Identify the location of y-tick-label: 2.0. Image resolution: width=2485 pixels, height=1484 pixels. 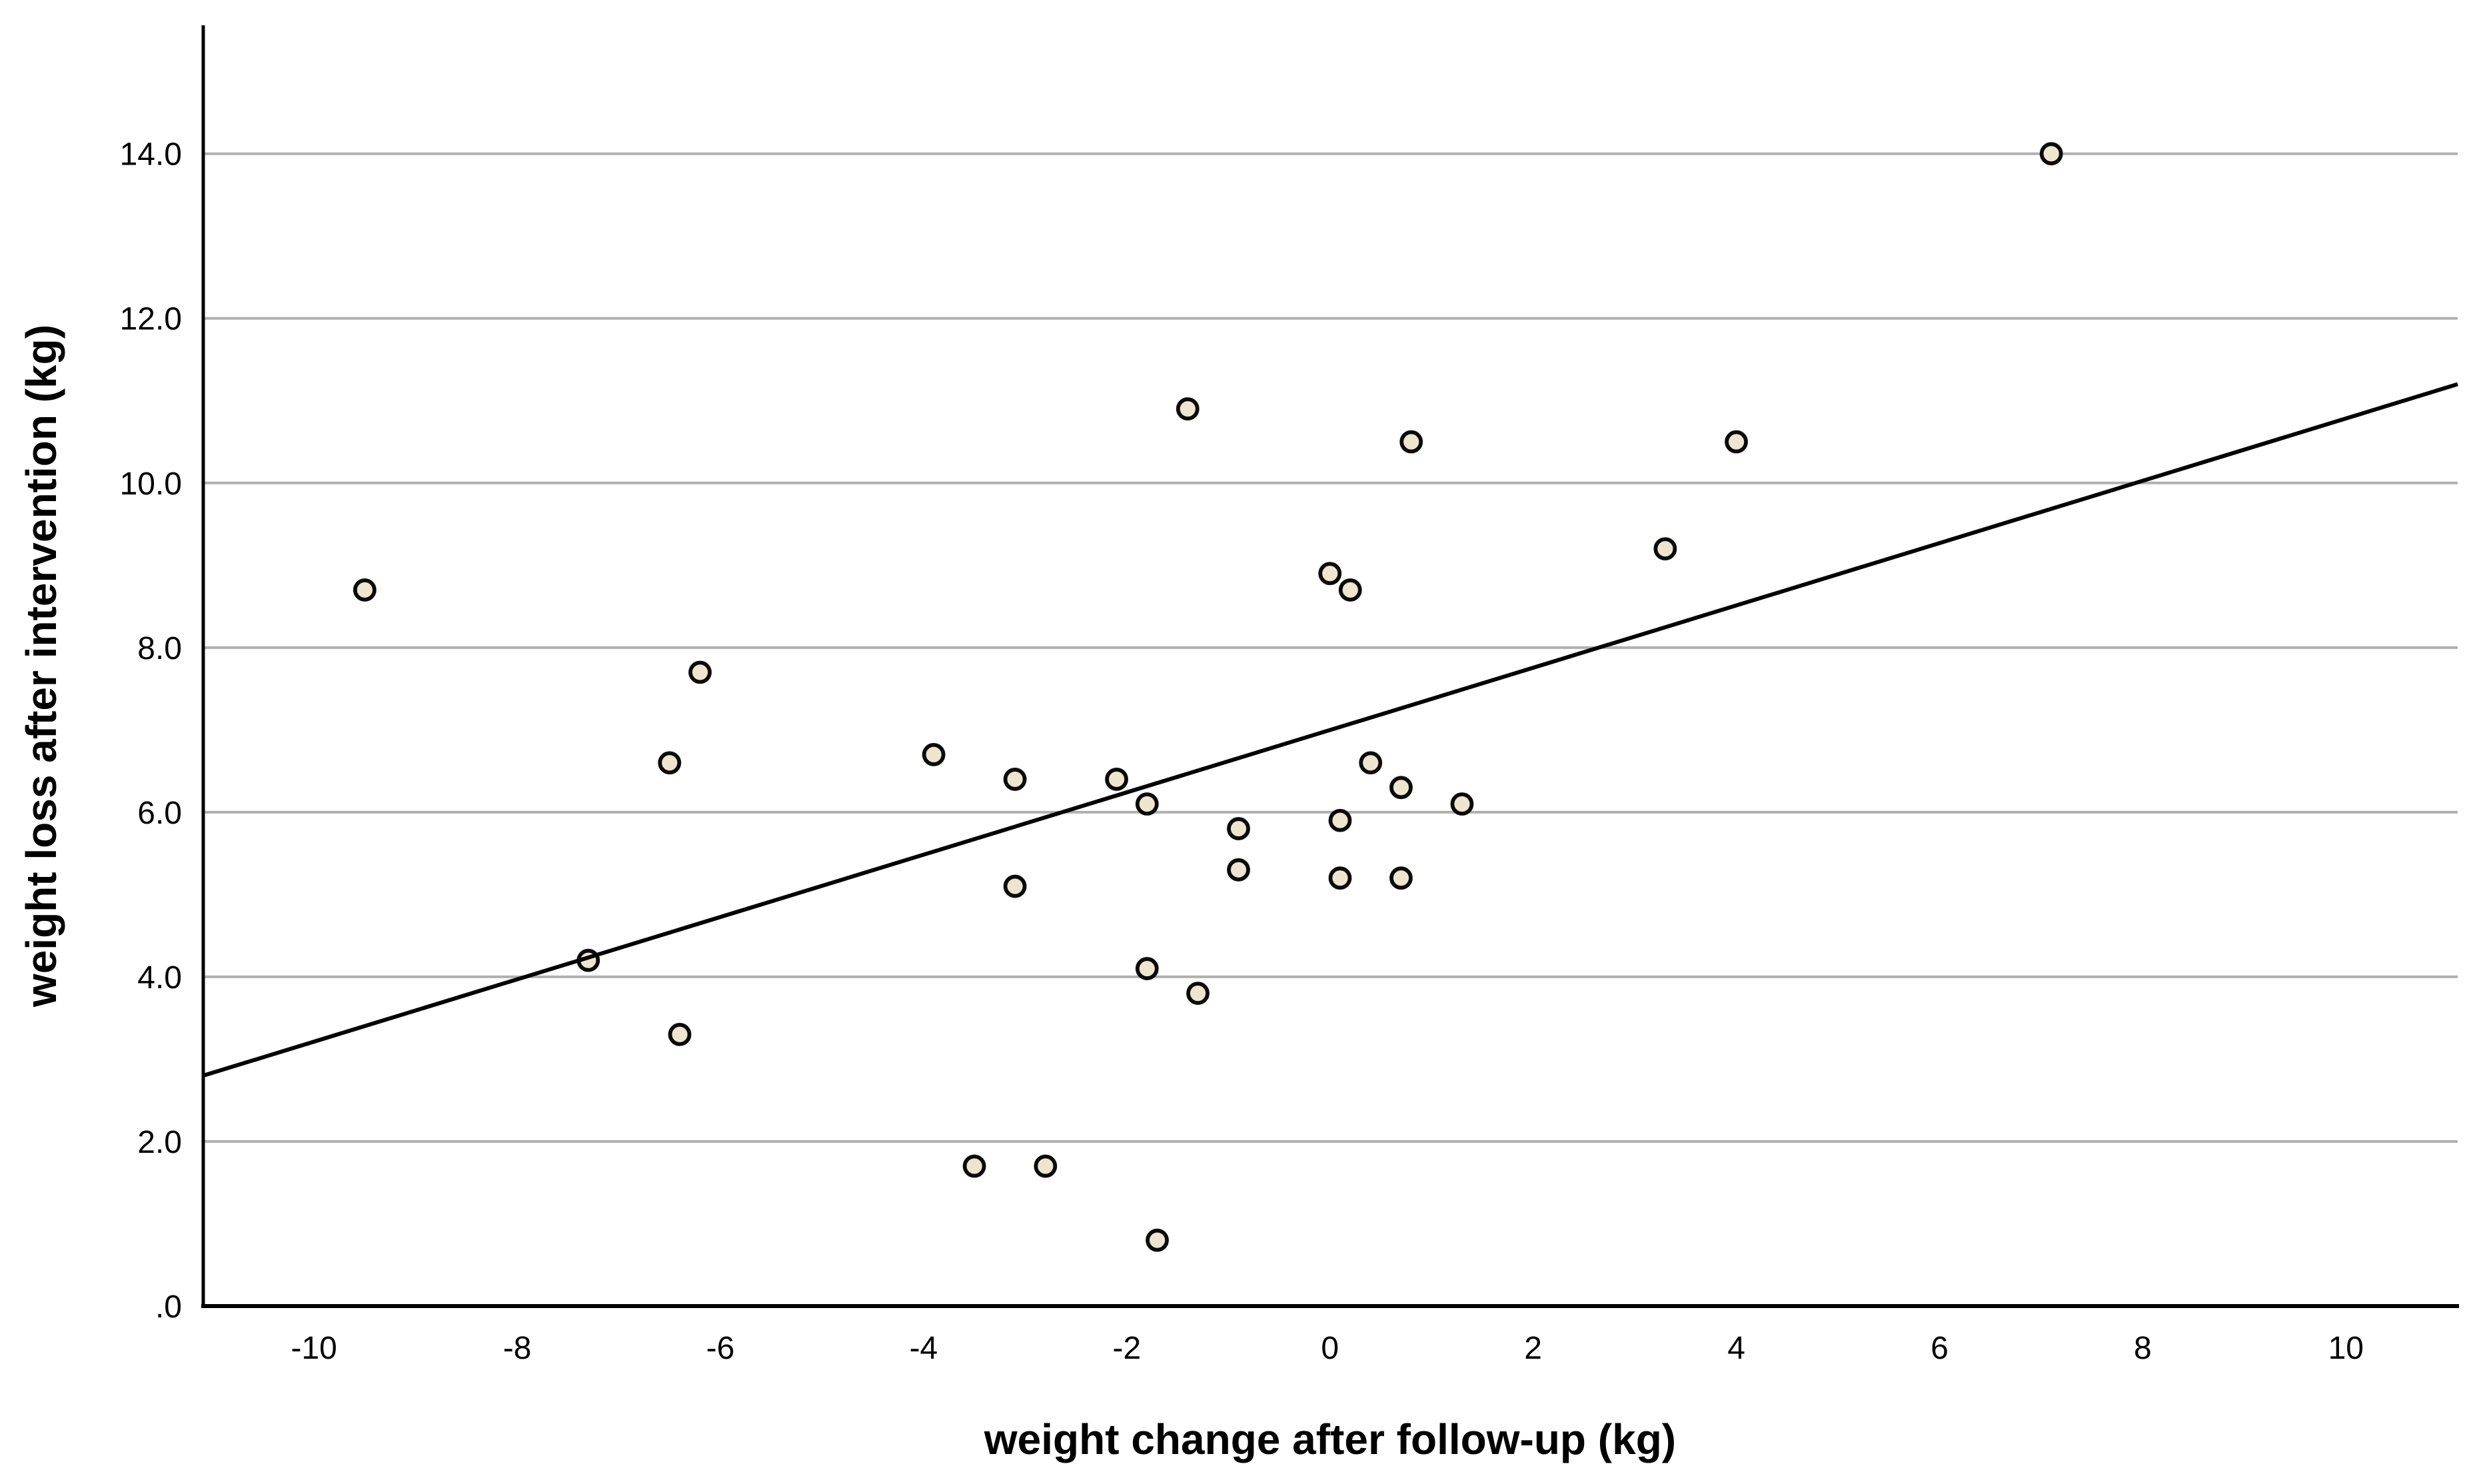
(159, 1142).